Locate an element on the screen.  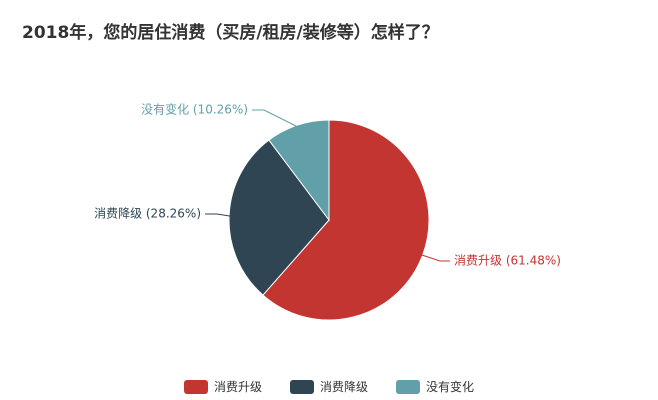
slice-label-downgrade: 消费降级 (28.26%) is located at coordinates (147, 214).